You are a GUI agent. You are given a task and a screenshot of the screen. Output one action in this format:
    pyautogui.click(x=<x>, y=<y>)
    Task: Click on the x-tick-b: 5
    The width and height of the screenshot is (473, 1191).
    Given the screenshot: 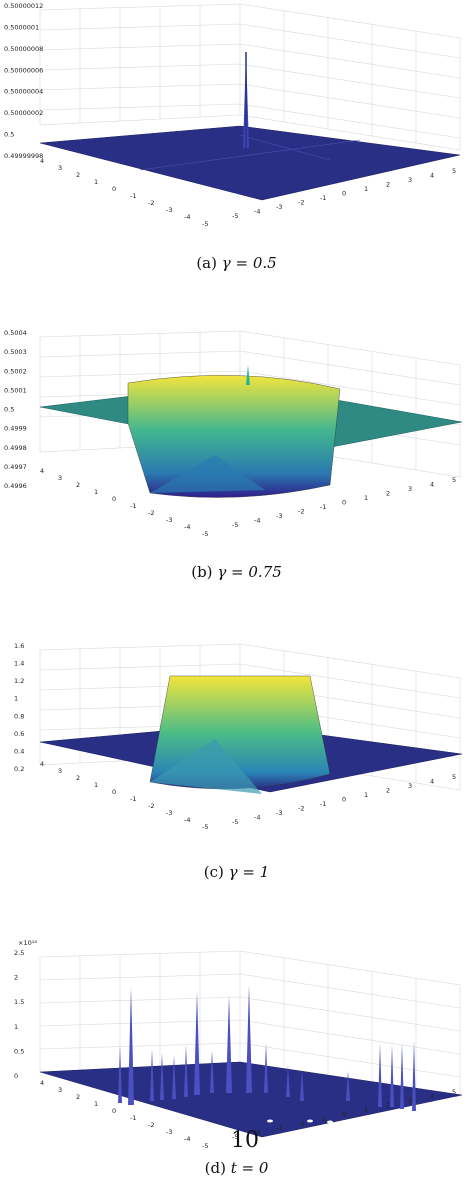 What is the action you would take?
    pyautogui.click(x=454, y=480)
    